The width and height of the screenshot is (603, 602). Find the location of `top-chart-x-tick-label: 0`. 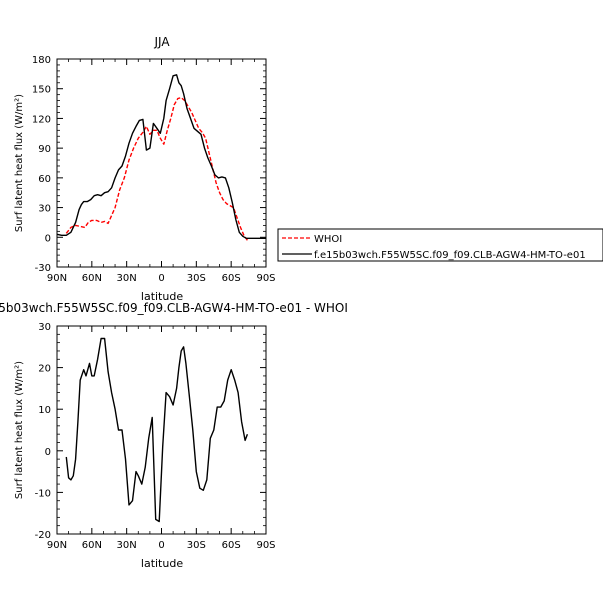

top-chart-x-tick-label: 0 is located at coordinates (161, 278).